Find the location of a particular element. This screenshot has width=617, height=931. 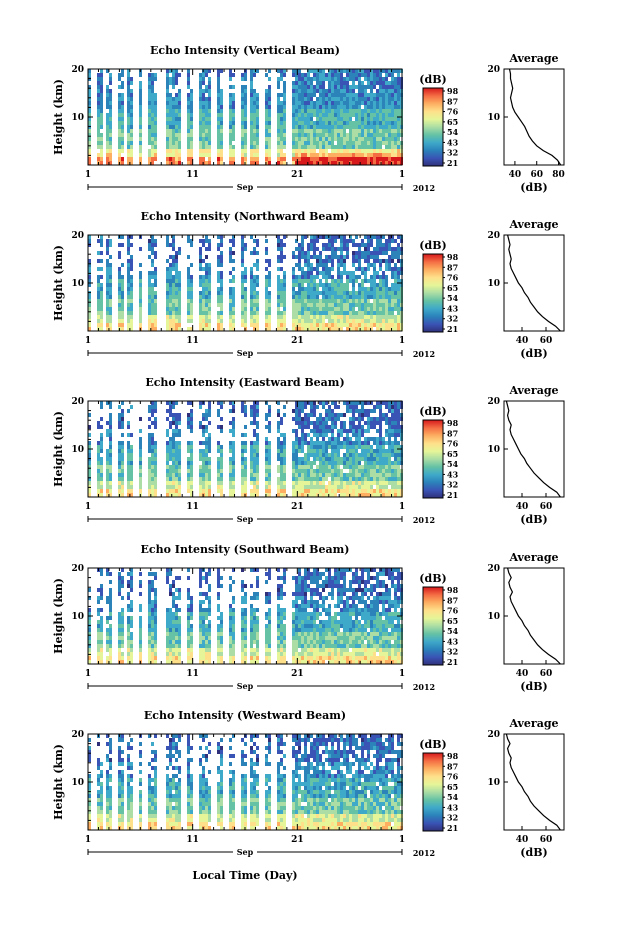

colorbar-tick-label: 87 is located at coordinates (452, 433).